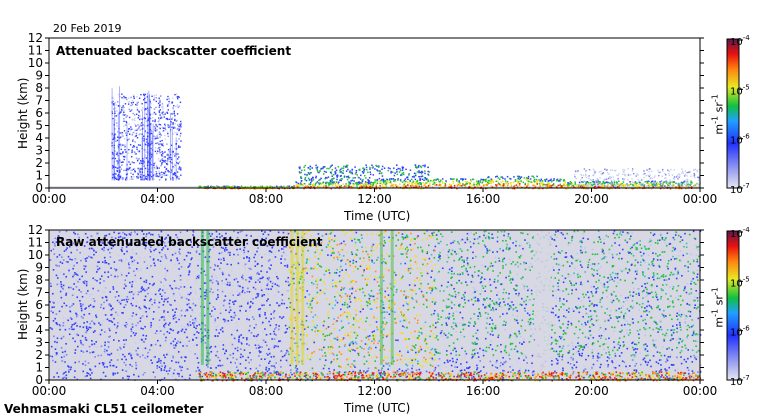 The height and width of the screenshot is (420, 780). What do you see at coordinates (23, 113) in the screenshot?
I see `top-y-axis-label: Height (km)` at bounding box center [23, 113].